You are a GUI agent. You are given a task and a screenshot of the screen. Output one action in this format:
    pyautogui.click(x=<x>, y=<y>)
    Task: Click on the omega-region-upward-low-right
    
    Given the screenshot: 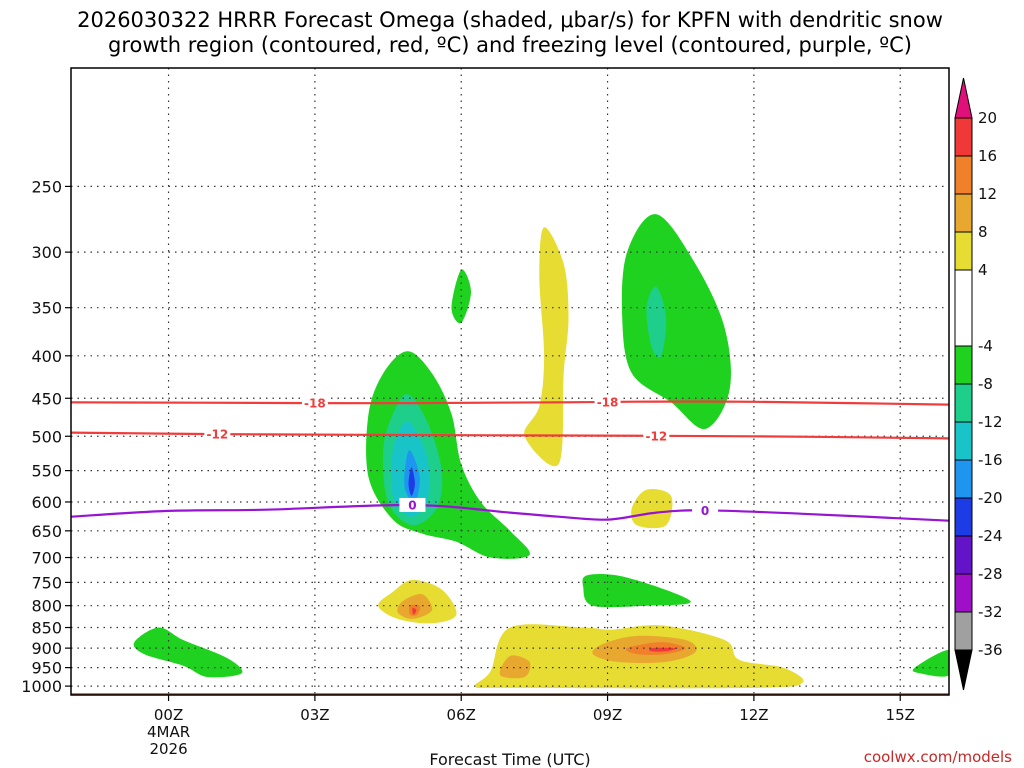 What is the action you would take?
    pyautogui.click(x=930, y=663)
    